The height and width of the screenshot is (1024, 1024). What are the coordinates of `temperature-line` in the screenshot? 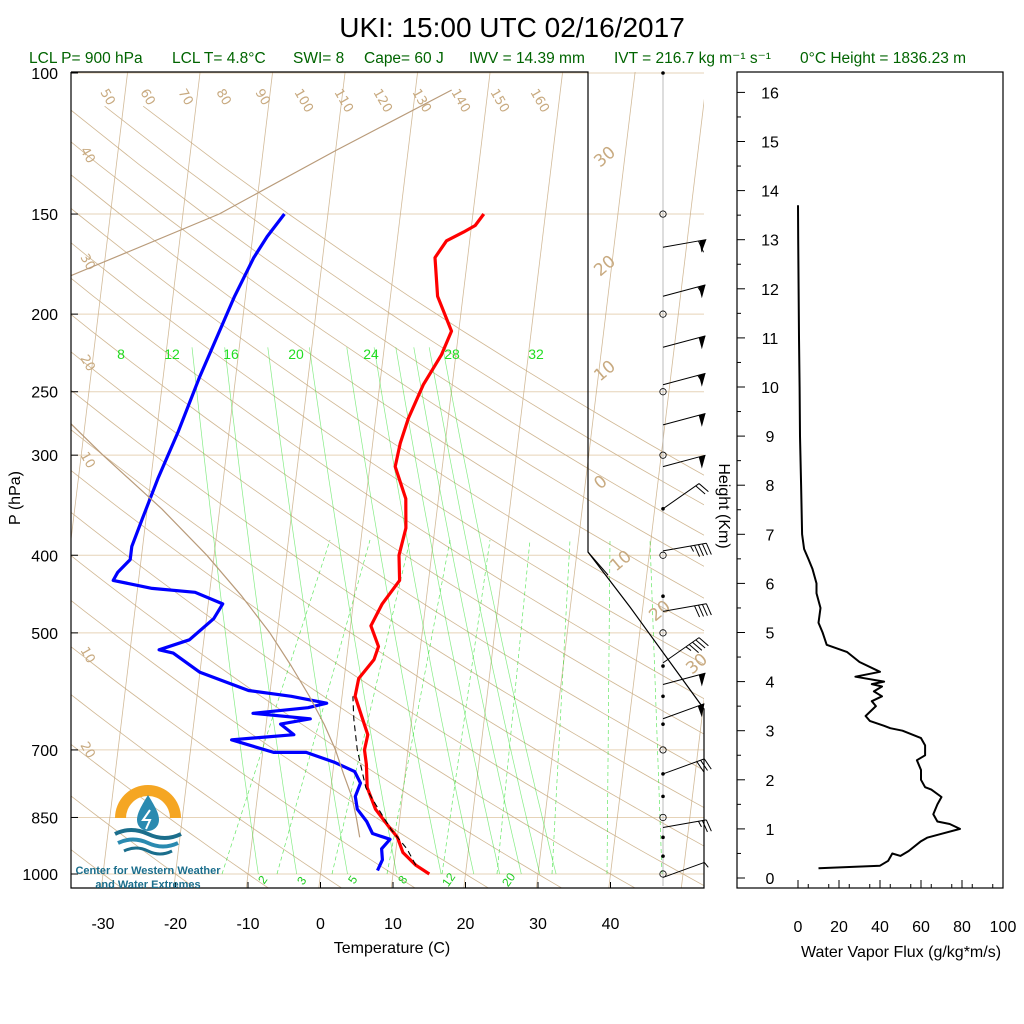 It's located at (419, 544).